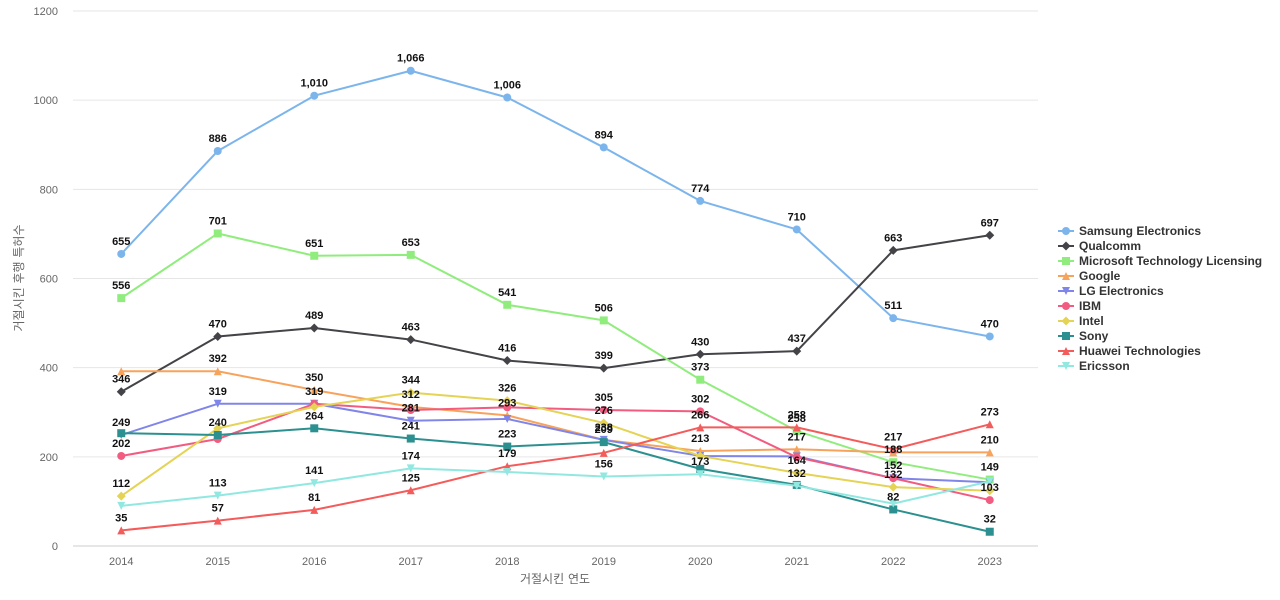 Image resolution: width=1280 pixels, height=600 pixels. What do you see at coordinates (1111, 291) in the screenshot?
I see `legend-item: LG Electronics` at bounding box center [1111, 291].